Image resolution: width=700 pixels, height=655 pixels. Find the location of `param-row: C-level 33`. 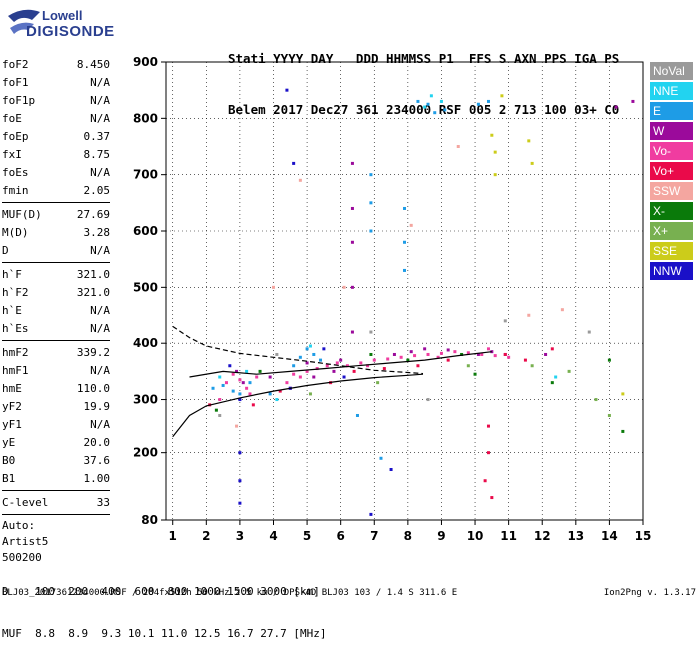

param-row: C-level 33 is located at coordinates (56, 503).